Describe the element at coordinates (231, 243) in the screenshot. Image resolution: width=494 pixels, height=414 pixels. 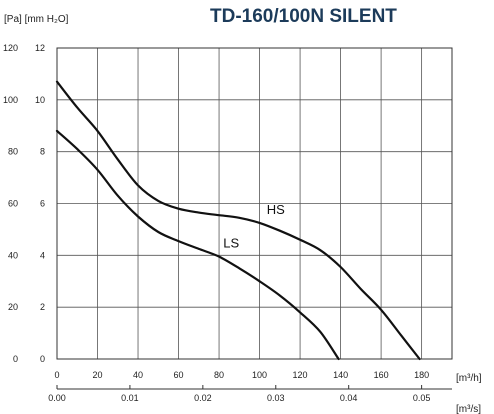
I see `series-label-ls: LS` at that location.